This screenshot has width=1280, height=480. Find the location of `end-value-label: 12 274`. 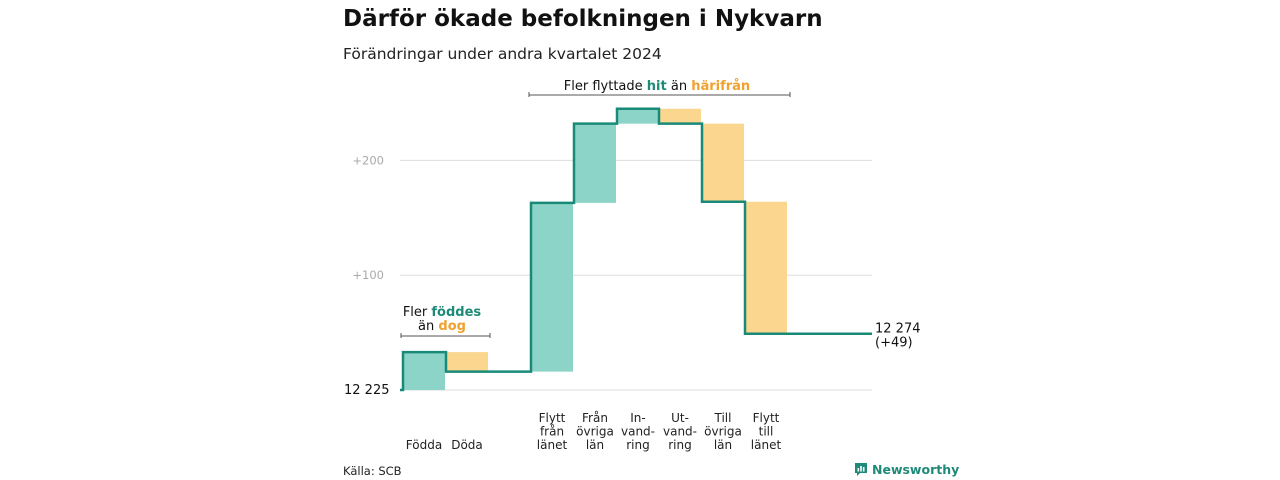

end-value-label: 12 274 is located at coordinates (898, 329).